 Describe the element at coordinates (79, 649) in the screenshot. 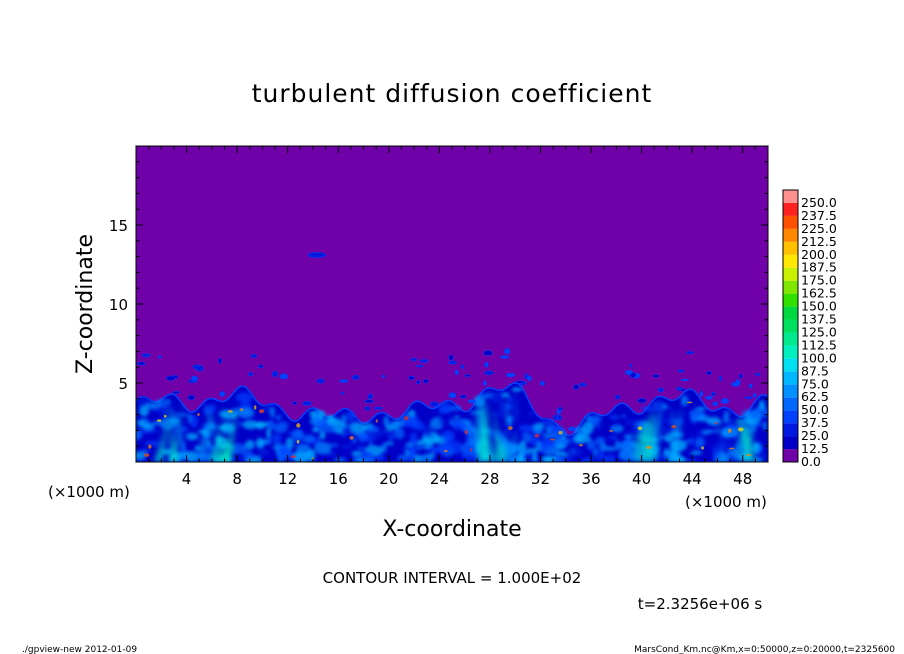

I see `footer-left: ./gpview-new 2012-01-09` at that location.